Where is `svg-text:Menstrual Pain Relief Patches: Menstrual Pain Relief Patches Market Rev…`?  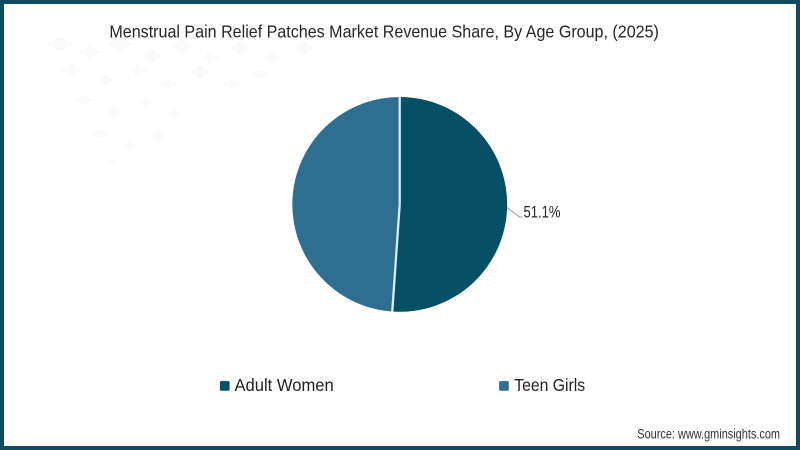 svg-text:Menstrual Pain Relief Patches: Menstrual Pain Relief Patches Market Rev… is located at coordinates (384, 32).